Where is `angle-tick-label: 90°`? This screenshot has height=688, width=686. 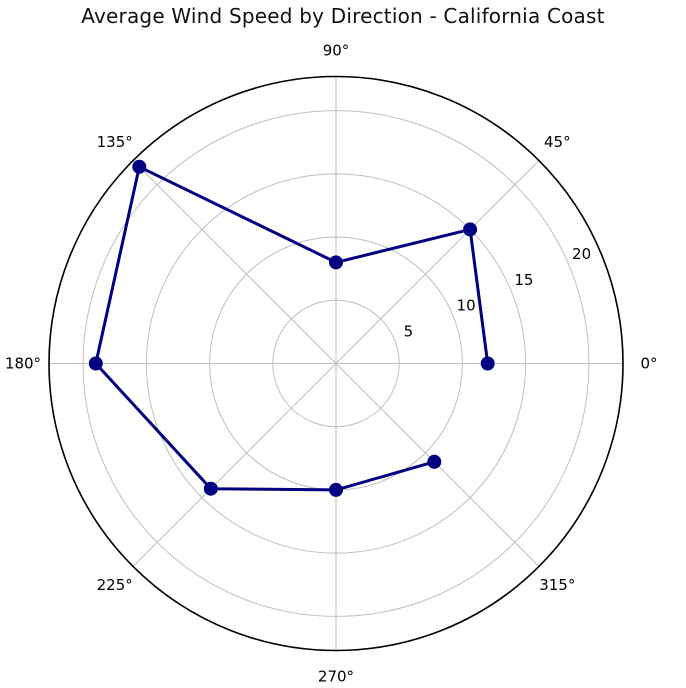 angle-tick-label: 90° is located at coordinates (336, 51).